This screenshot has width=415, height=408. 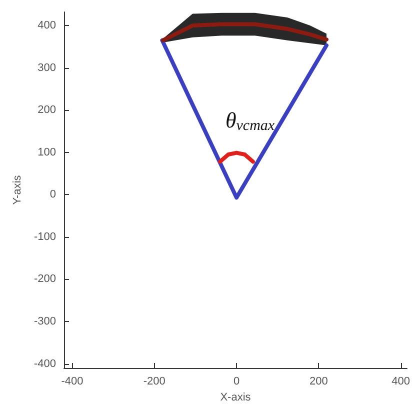 What do you see at coordinates (53, 194) in the screenshot?
I see `y-tick-label: 0` at bounding box center [53, 194].